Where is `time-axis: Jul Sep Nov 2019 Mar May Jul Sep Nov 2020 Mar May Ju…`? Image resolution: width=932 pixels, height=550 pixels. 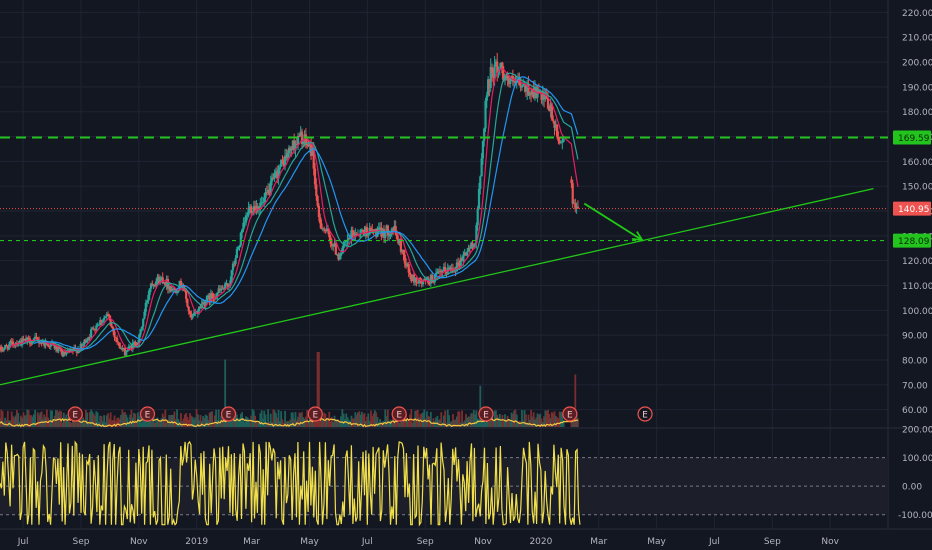 time-axis: Jul Sep Nov 2019 Mar May Jul Sep Nov 2020 Mar May Ju… is located at coordinates (428, 542).